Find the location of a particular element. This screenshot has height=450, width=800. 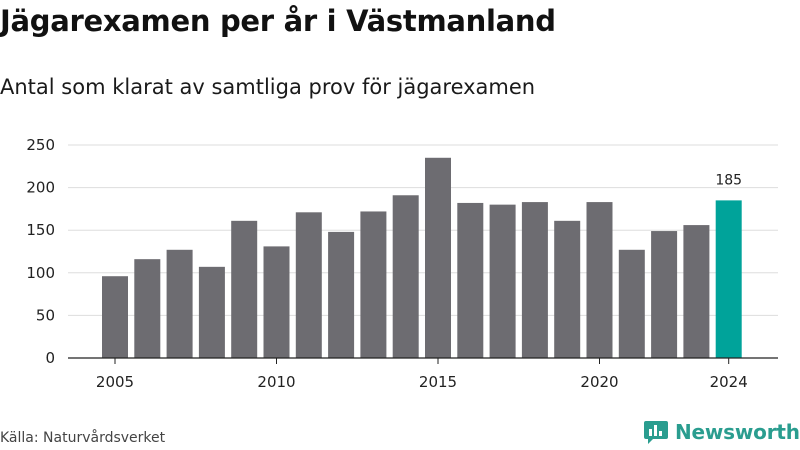

bar-value-label: 185 is located at coordinates (728, 180).